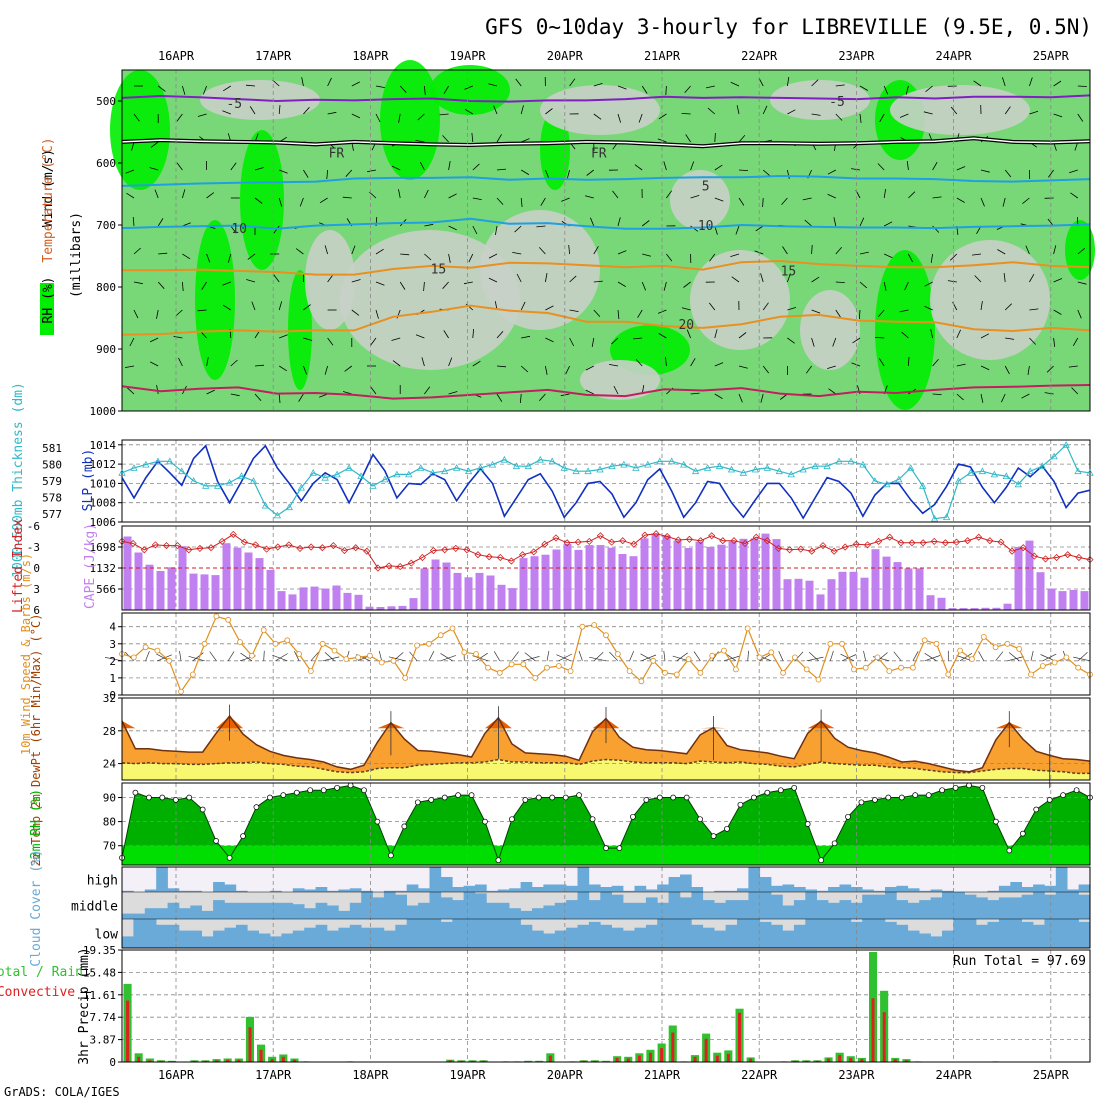  I want to click on pressure-tick-label: 600, so click(106, 163).